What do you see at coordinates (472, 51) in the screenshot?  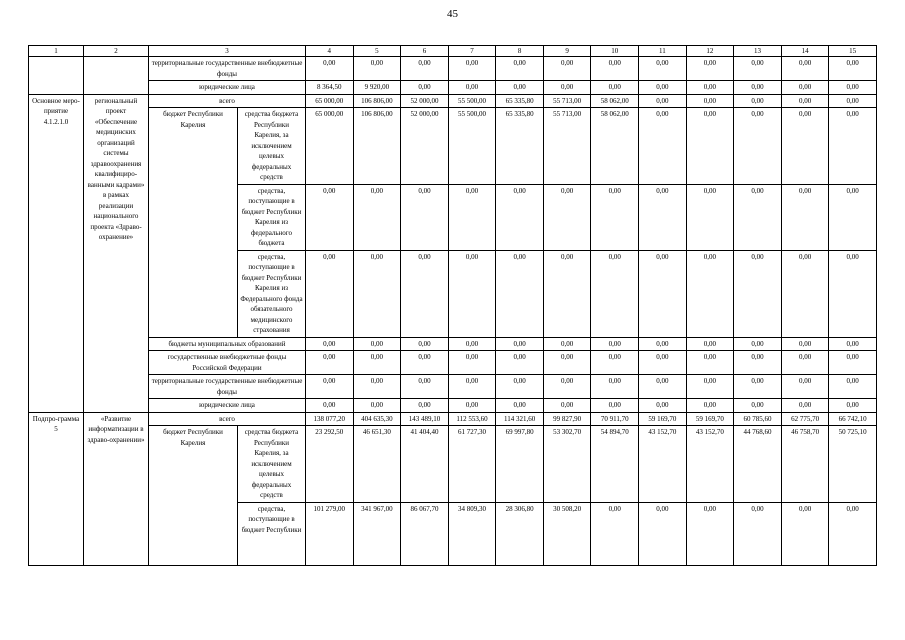 I see `col-number: 7` at bounding box center [472, 51].